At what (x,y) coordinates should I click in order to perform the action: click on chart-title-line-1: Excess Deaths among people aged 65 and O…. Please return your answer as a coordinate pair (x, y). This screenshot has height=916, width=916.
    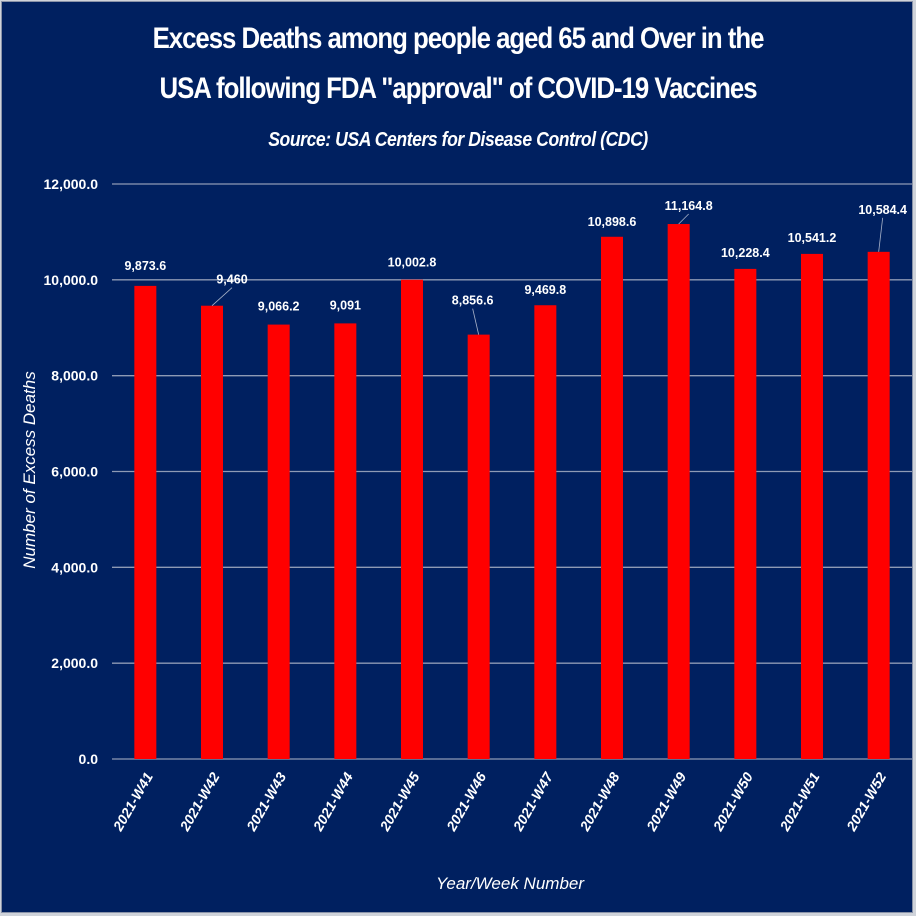
    Looking at the image, I should click on (458, 38).